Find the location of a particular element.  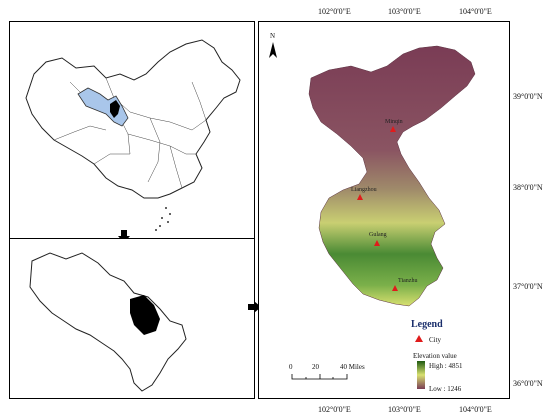

scale-tick: 40 Miles is located at coordinates (352, 367).